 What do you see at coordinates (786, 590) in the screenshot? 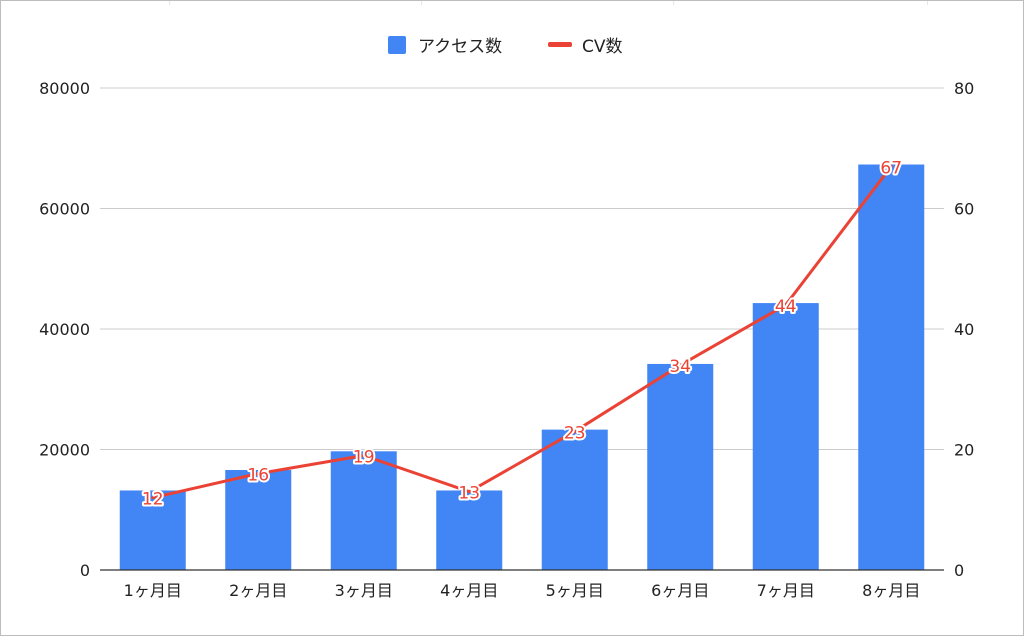
I see `x-tick-label: 7ヶ月目` at bounding box center [786, 590].